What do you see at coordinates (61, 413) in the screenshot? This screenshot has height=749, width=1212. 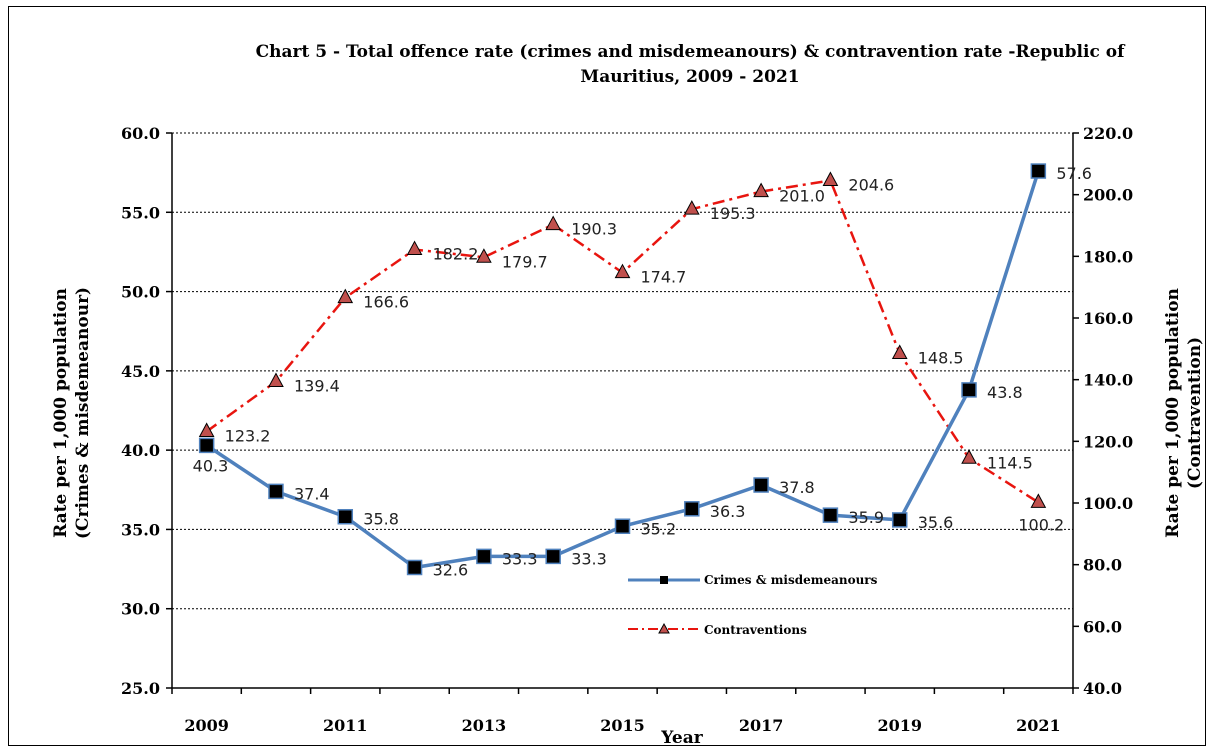 I see `y-axis-left-title-line1: Rate per 1,000 population` at bounding box center [61, 413].